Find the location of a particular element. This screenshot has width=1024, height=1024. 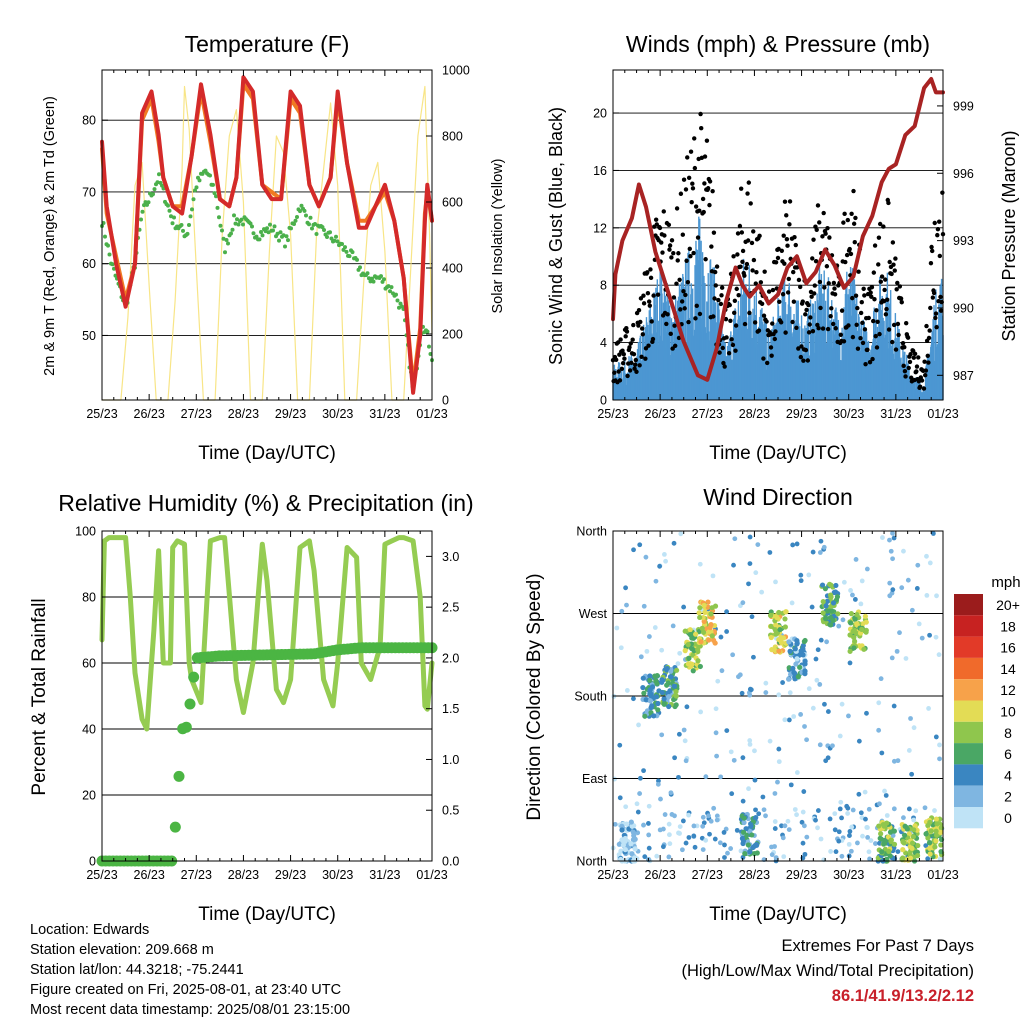

humidity-line is located at coordinates (267, 633).